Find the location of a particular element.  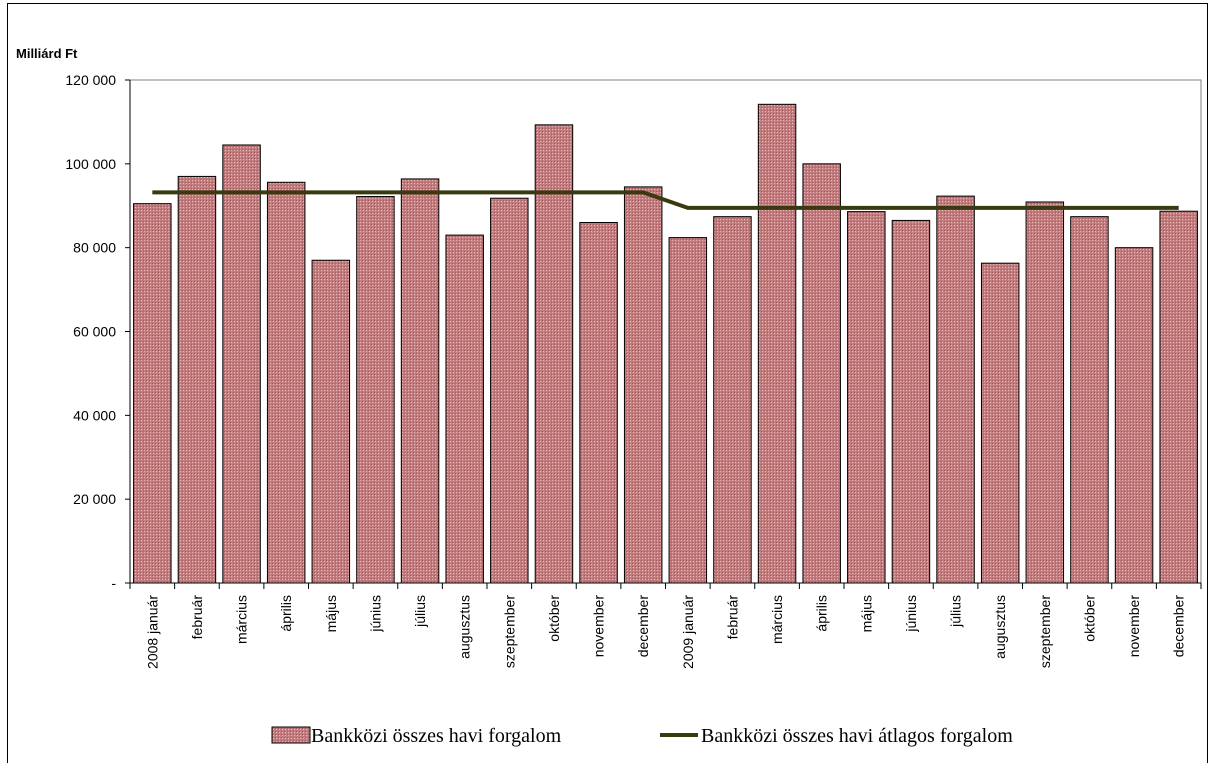

y-axis-unit-label: Milliárd Ft is located at coordinates (47, 53).